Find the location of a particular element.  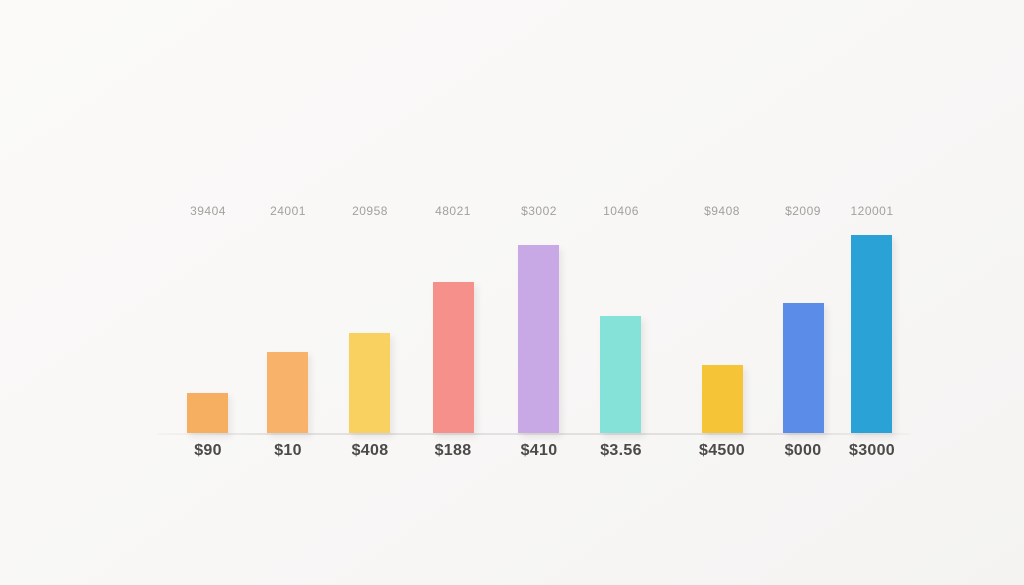

bar-top-value-label: $2009 is located at coordinates (803, 211).